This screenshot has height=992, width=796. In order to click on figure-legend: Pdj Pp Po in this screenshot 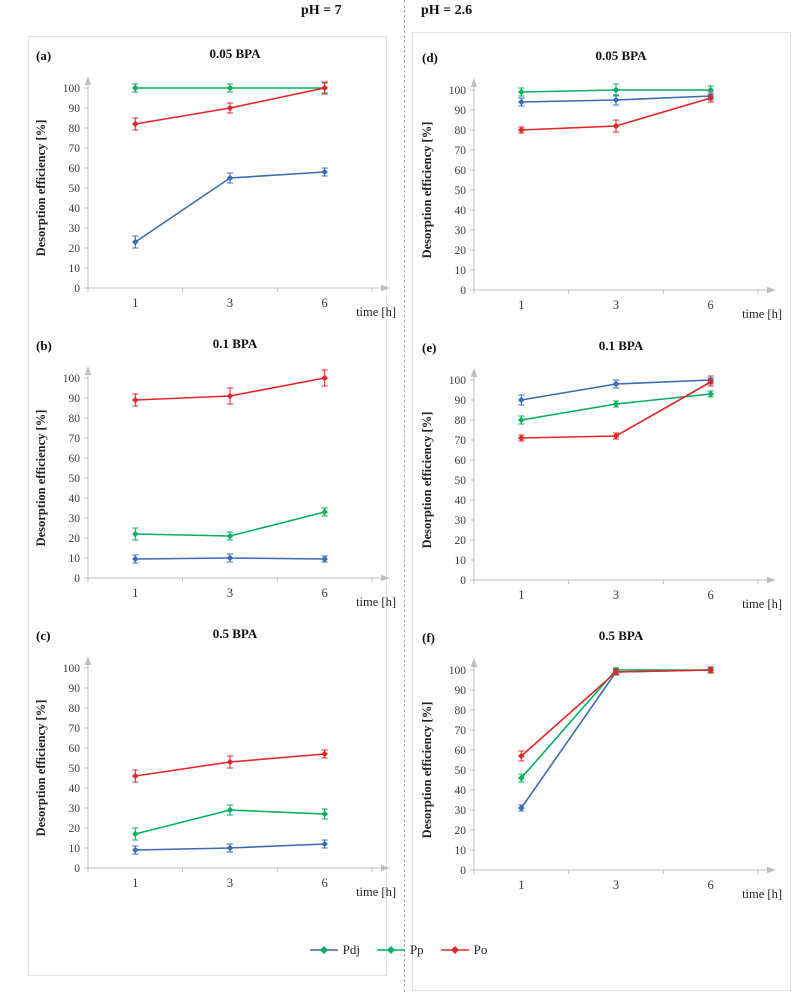, I will do `click(398, 950)`.